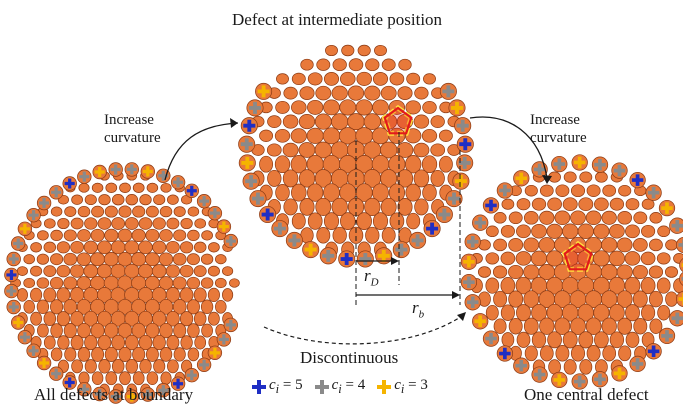 This screenshot has width=683, height=409. Describe the element at coordinates (384, 387) in the screenshot. I see `plus-yellow-icon` at that location.